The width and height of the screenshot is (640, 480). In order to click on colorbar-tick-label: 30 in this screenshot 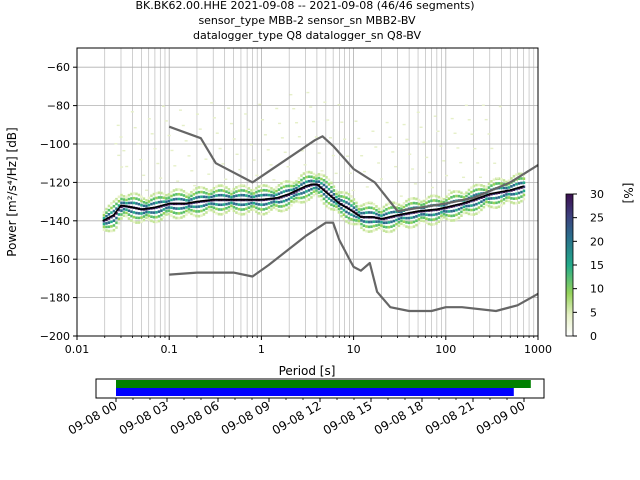, I will do `click(597, 194)`.